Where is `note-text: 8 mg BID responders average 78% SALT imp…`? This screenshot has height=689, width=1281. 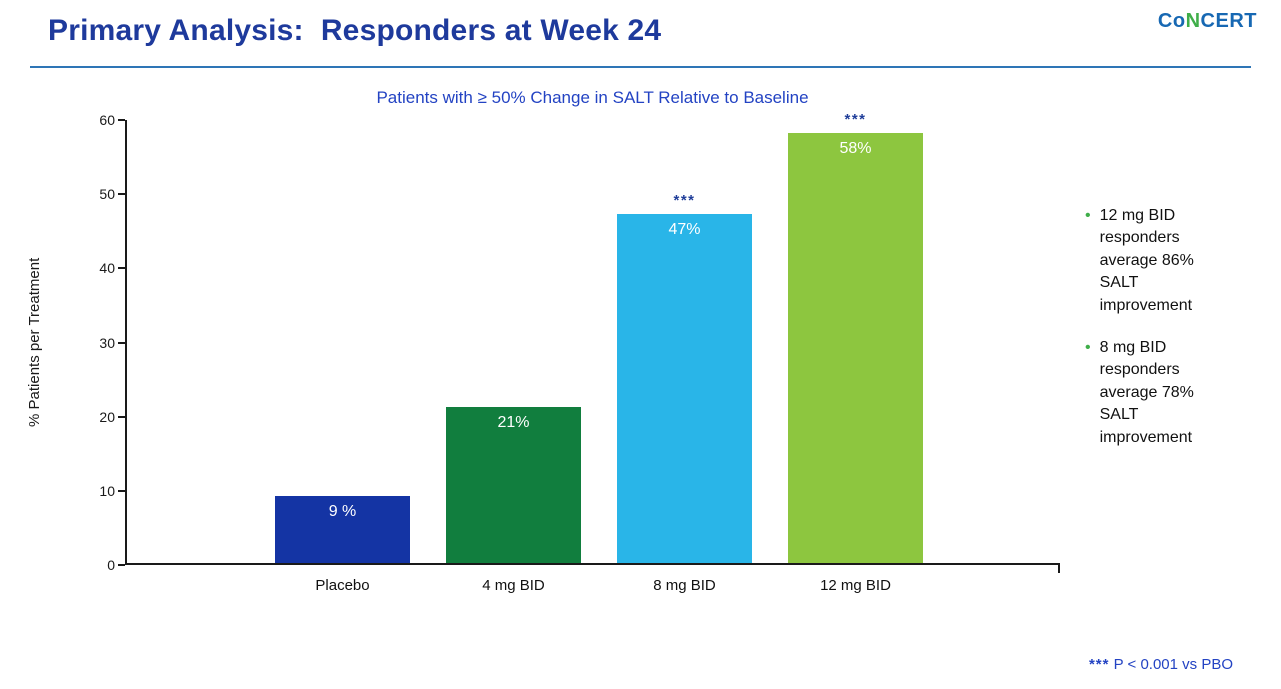 note-text: 8 mg BID responders average 78% SALT imp… is located at coordinates (1146, 392).